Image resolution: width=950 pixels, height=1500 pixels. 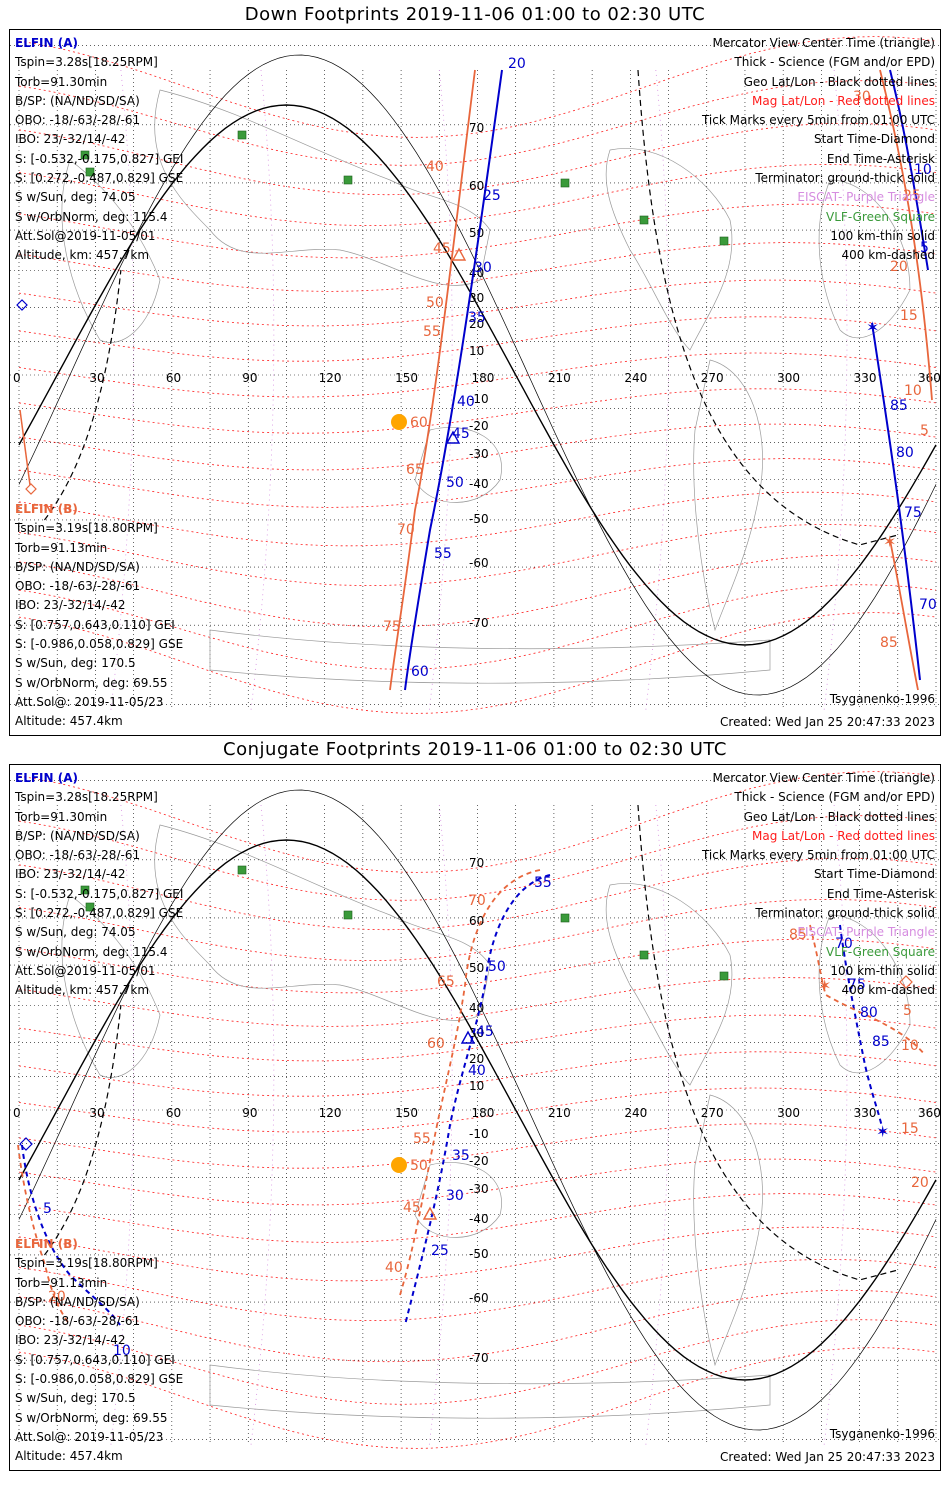 What do you see at coordinates (78, 855) in the screenshot?
I see `elfin-a-line: OBO: -18/-63/-28/-61` at bounding box center [78, 855].